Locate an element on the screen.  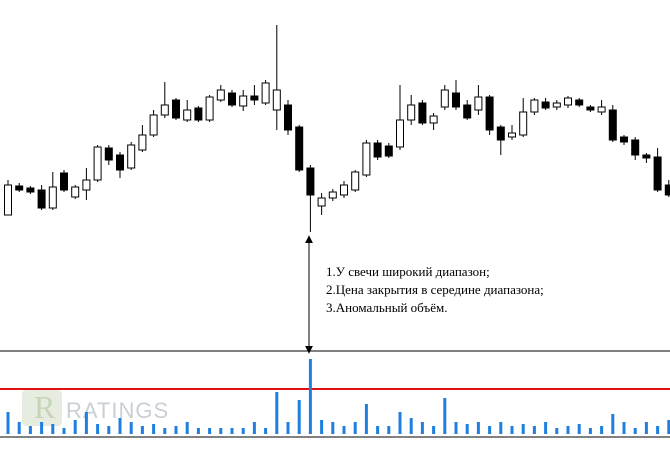
annotation-text: 2.Цена закрытия в середине диапазона; is located at coordinates (435, 289).